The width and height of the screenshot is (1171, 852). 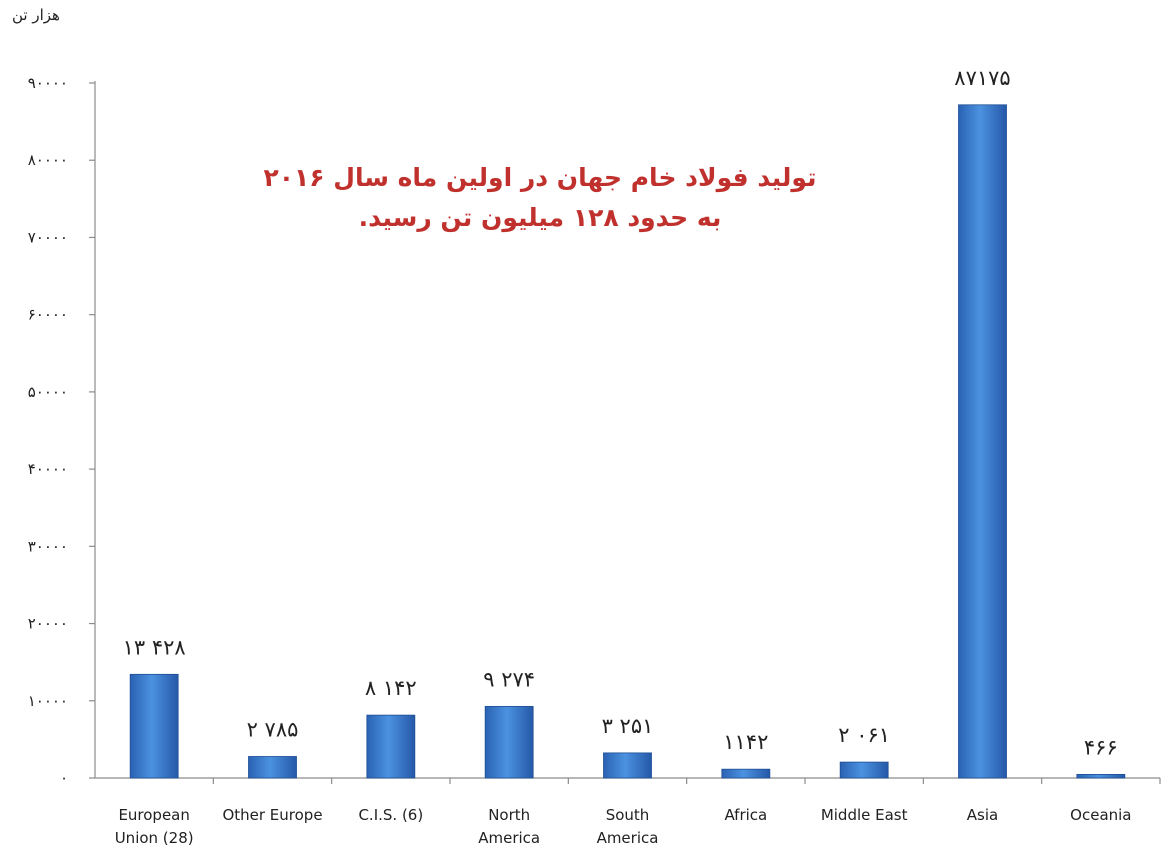 What do you see at coordinates (48, 160) in the screenshot?
I see `y-tick-label: ۸۰۰۰۰` at bounding box center [48, 160].